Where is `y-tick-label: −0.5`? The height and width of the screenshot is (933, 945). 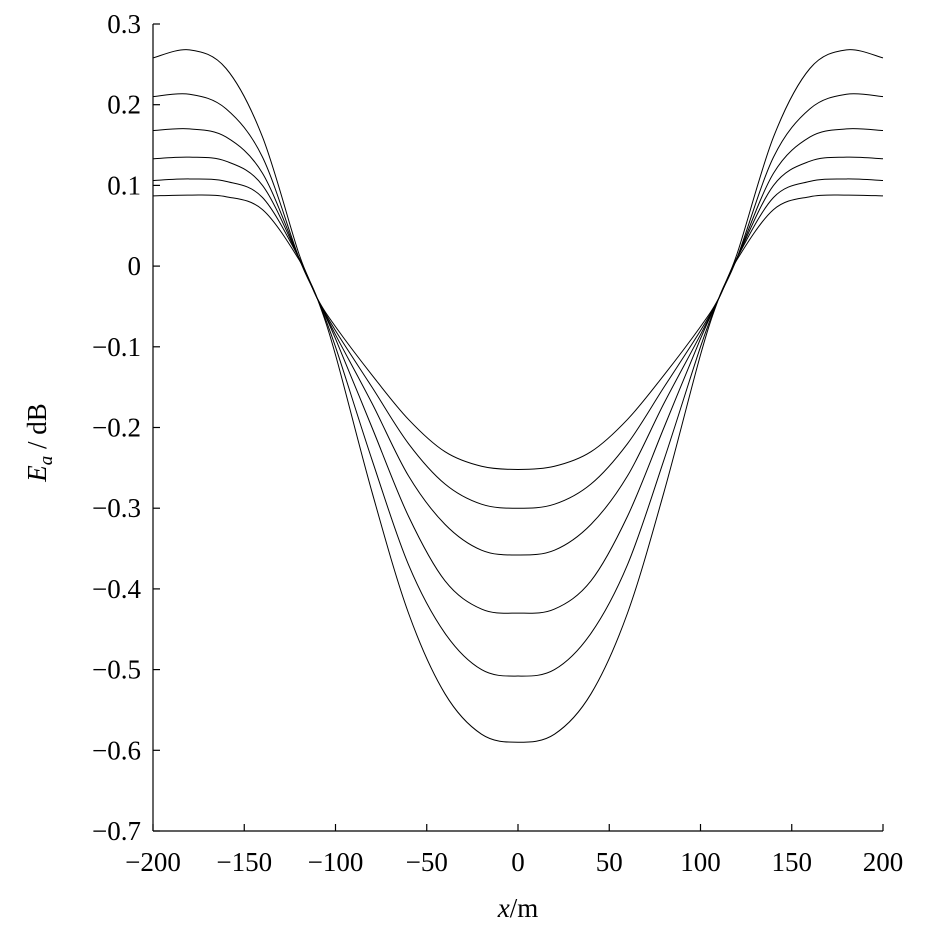
y-tick-label: −0.5 is located at coordinates (116, 670).